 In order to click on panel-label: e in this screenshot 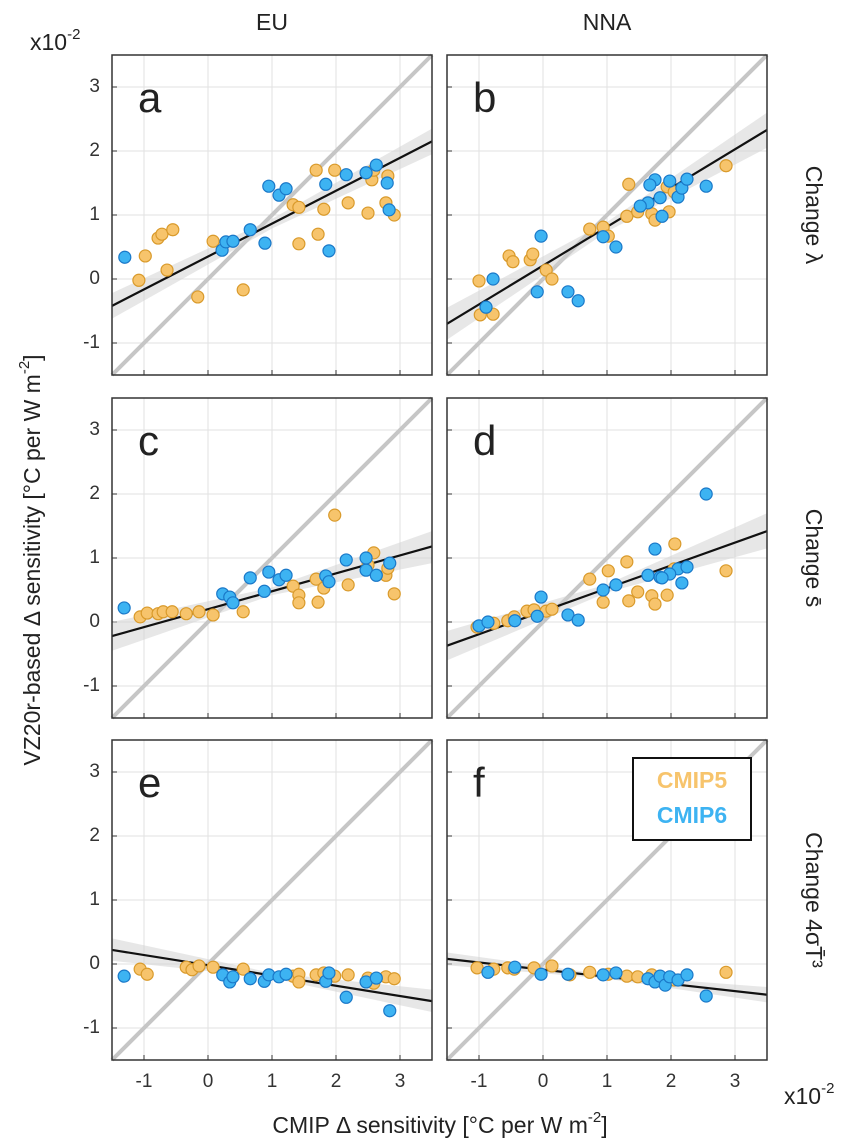, I will do `click(149, 782)`.